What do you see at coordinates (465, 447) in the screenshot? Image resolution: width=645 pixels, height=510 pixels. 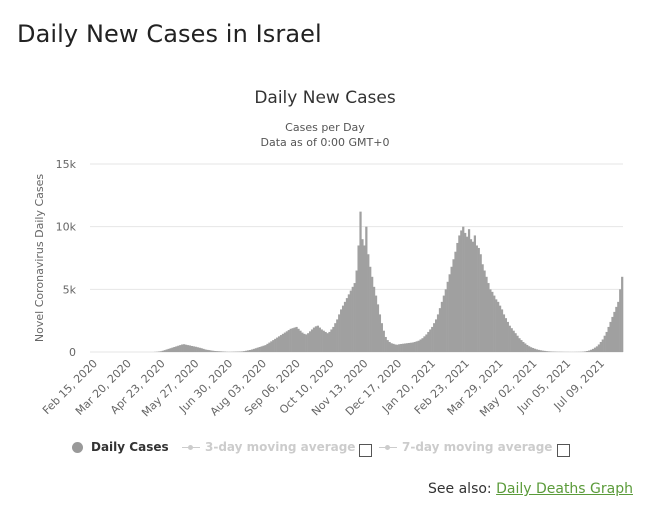 I see `legend-7day-average: 7-day moving average` at bounding box center [465, 447].